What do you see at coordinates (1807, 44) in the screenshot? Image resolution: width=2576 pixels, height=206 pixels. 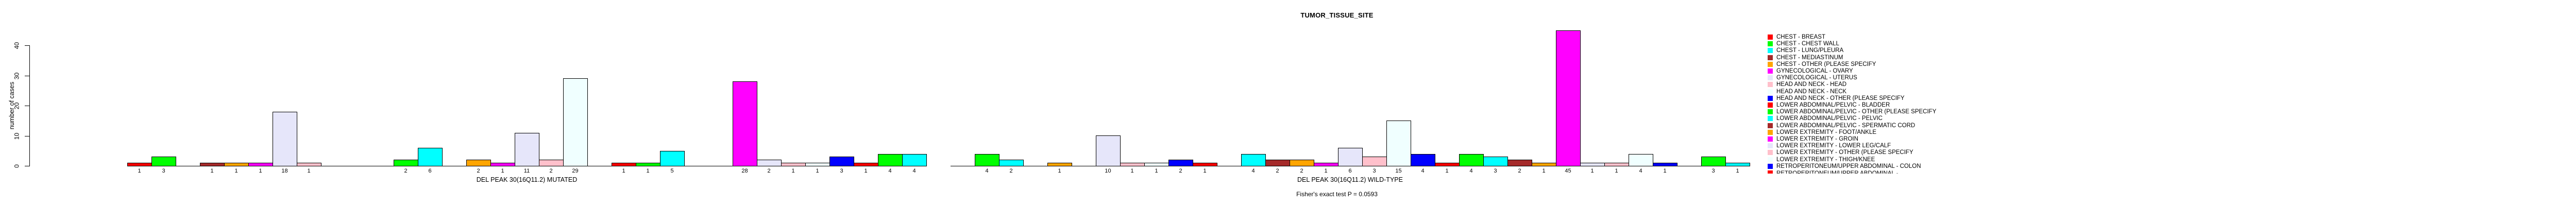 I see `legend-label: CHEST - CHEST WALL` at bounding box center [1807, 44].